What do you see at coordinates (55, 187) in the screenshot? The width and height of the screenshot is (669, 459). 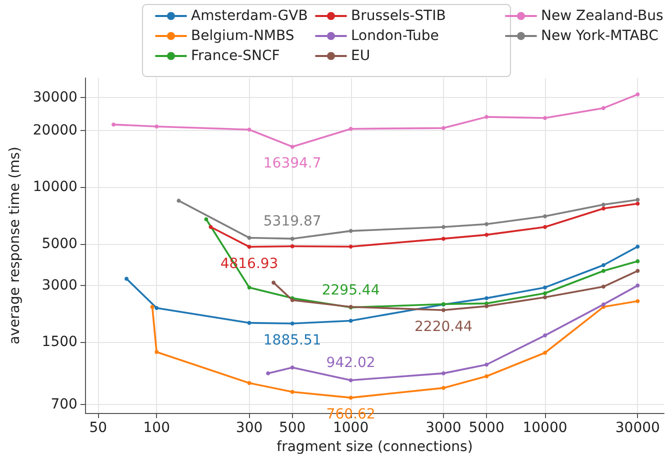 I see `y-tick-label: 10000` at bounding box center [55, 187].